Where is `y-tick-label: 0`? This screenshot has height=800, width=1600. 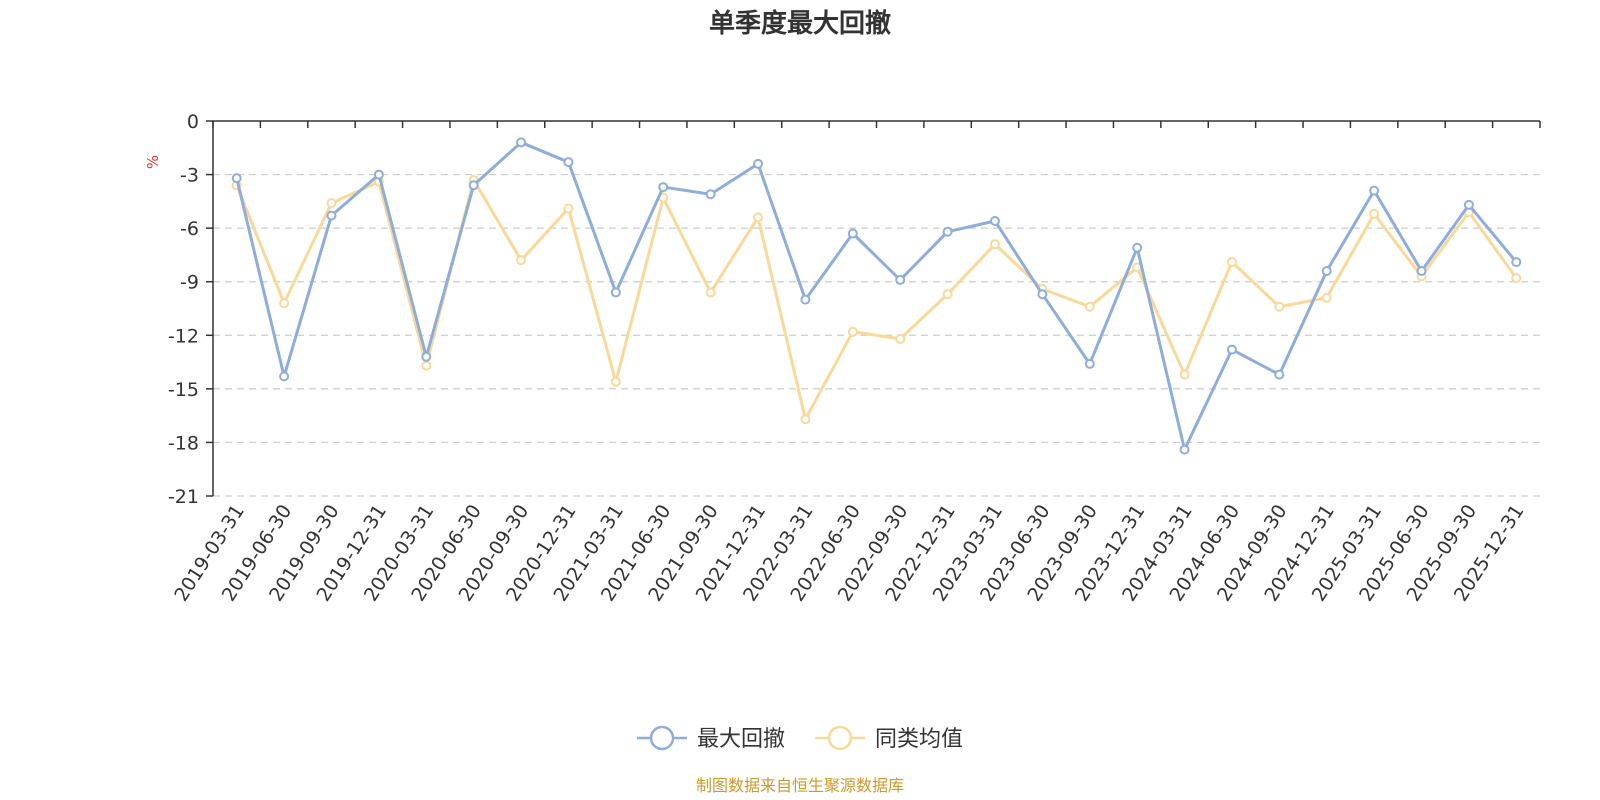 y-tick-label: 0 is located at coordinates (193, 122).